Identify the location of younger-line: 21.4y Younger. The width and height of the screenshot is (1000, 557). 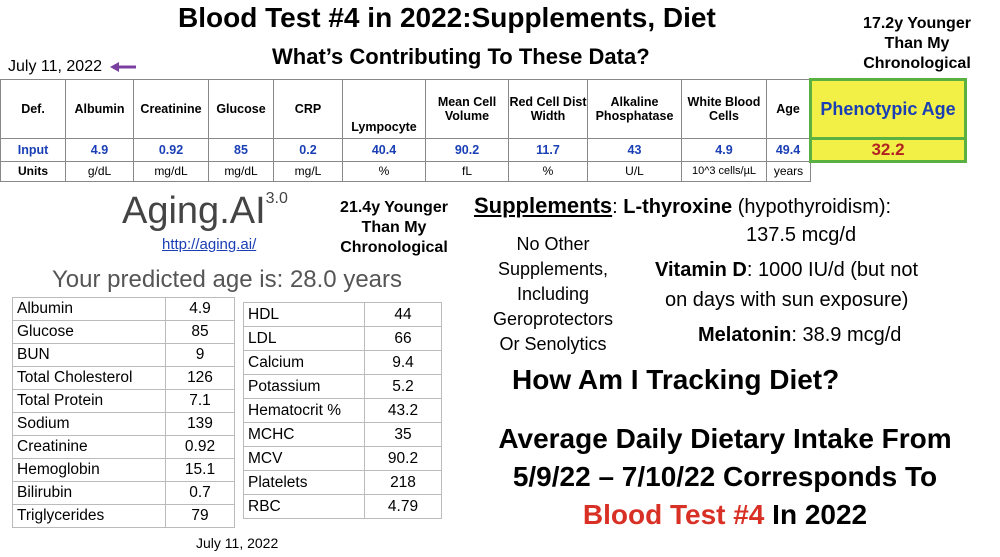
(394, 207).